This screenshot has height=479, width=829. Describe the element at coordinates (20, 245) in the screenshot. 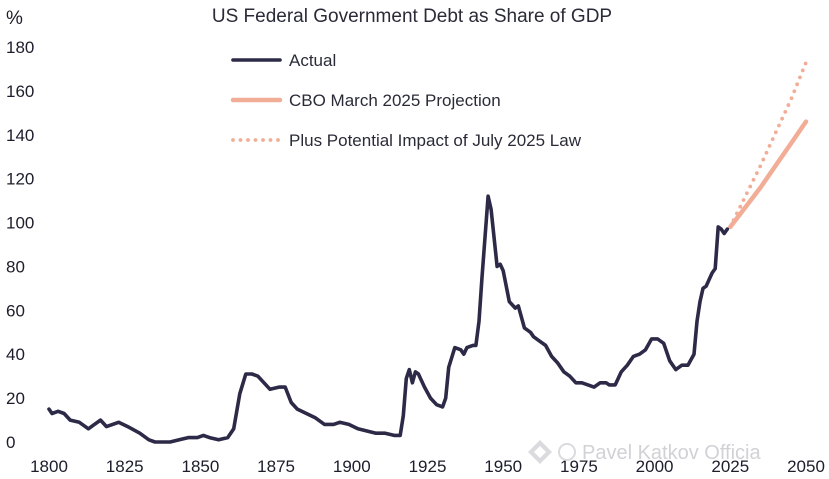

I see `y-axis: 0 20 40 60 80 100 120 140 160 180` at that location.